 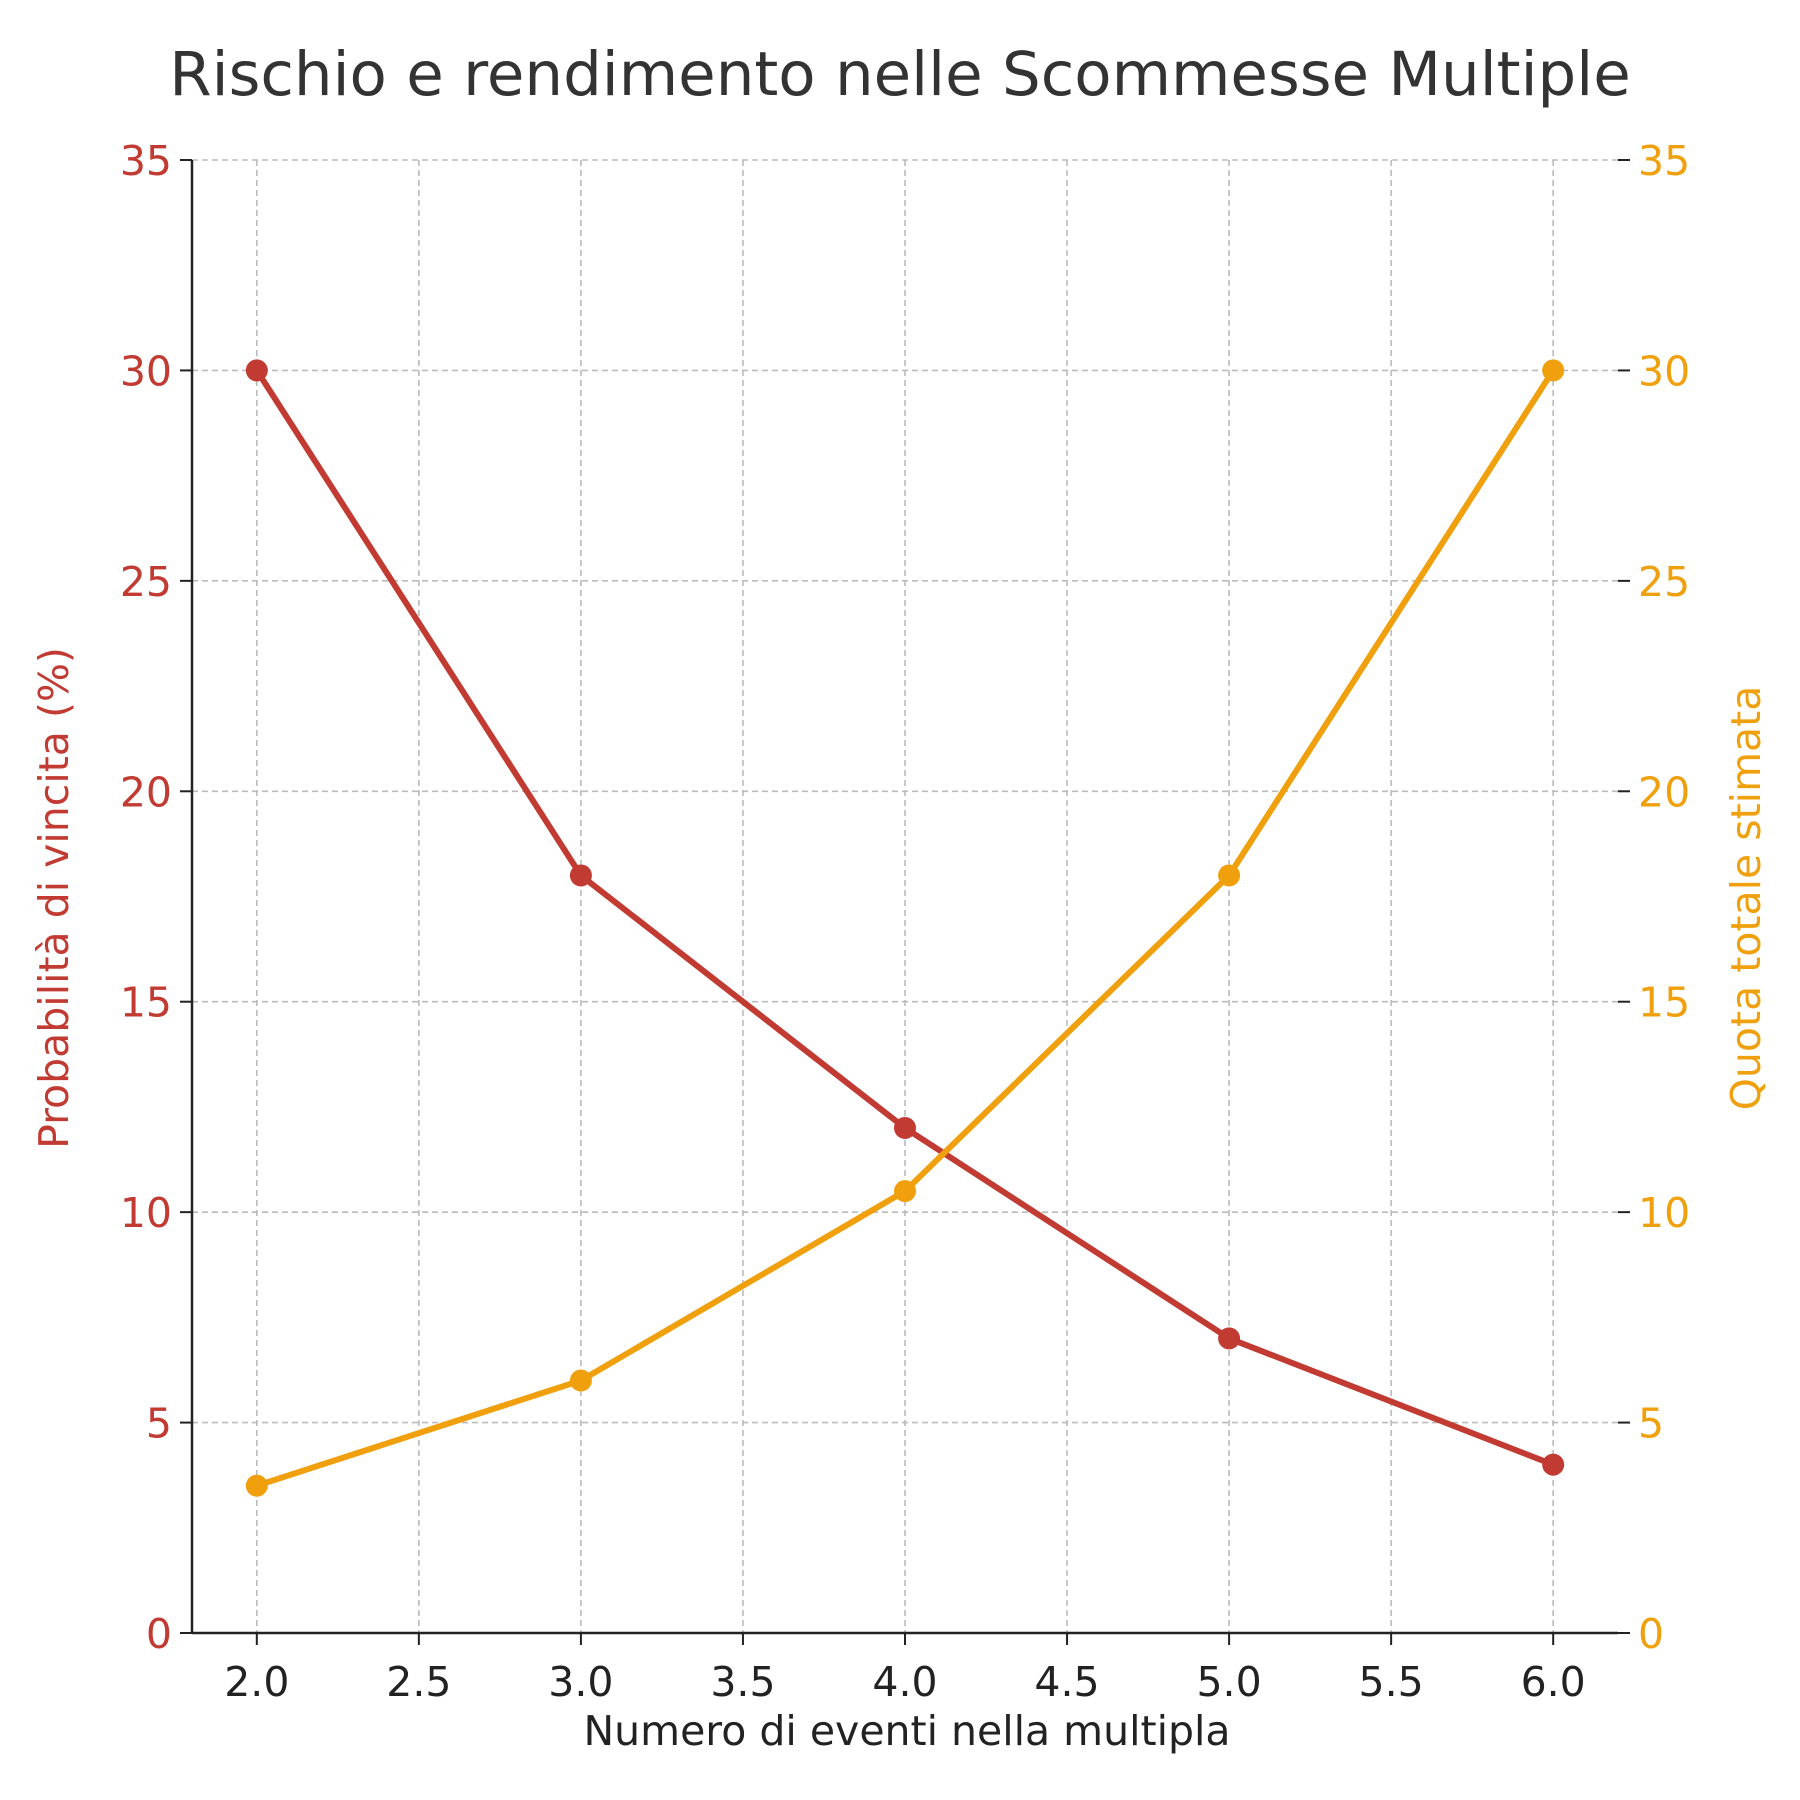 What do you see at coordinates (904, 1682) in the screenshot?
I see `x-tick-label: 4.0` at bounding box center [904, 1682].